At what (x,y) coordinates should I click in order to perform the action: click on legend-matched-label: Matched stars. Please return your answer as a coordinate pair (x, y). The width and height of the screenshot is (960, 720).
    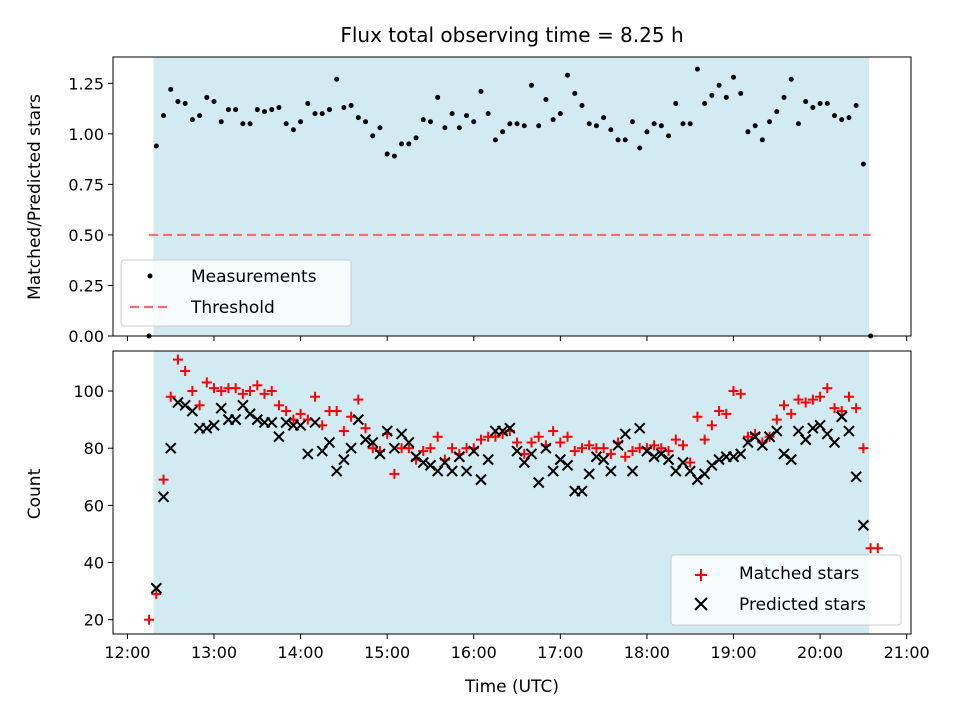
    Looking at the image, I should click on (799, 574).